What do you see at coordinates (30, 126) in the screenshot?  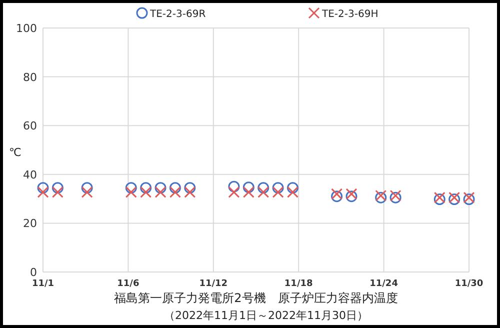 I see `y-tick-label: 60` at bounding box center [30, 126].